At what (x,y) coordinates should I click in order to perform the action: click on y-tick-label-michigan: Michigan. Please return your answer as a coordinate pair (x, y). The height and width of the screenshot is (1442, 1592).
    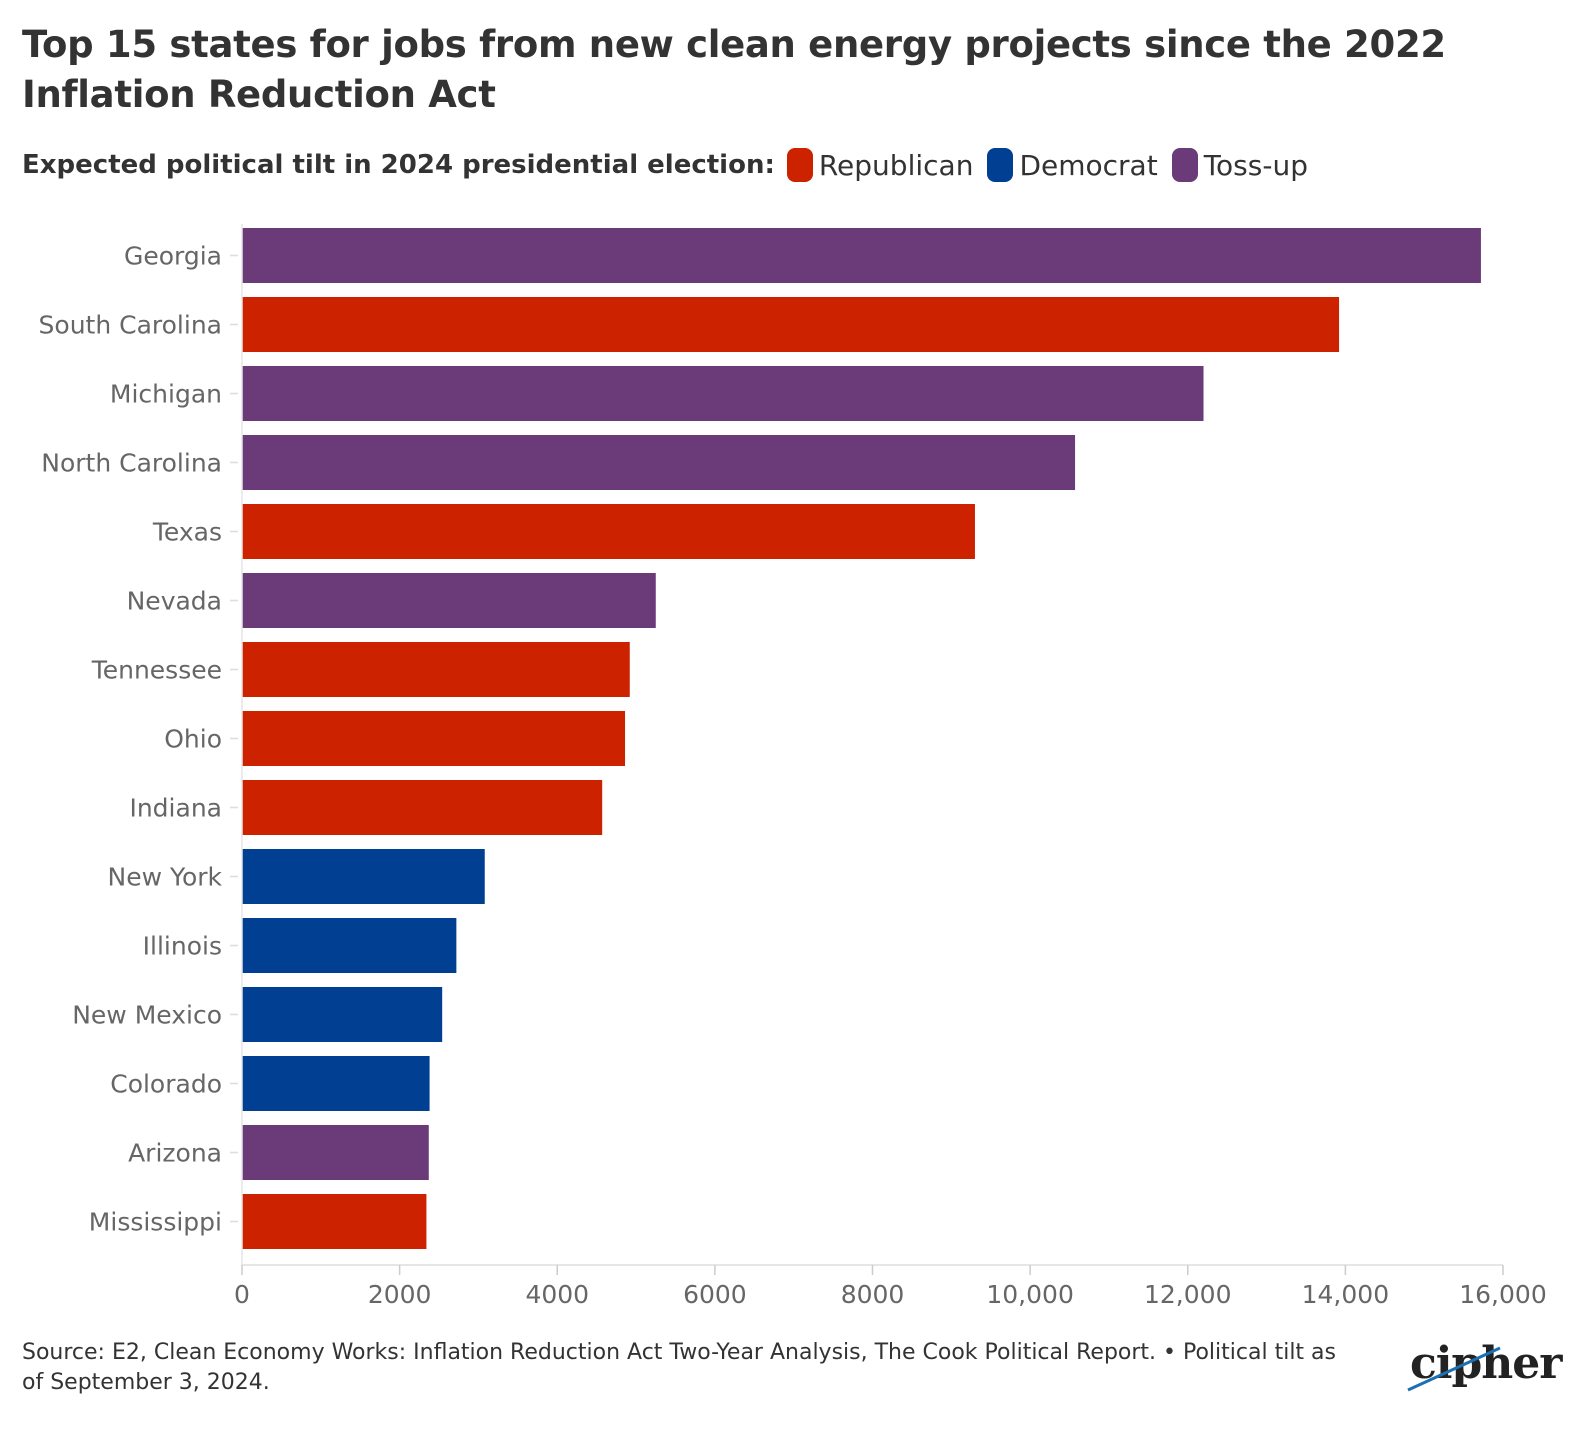
    Looking at the image, I should click on (166, 394).